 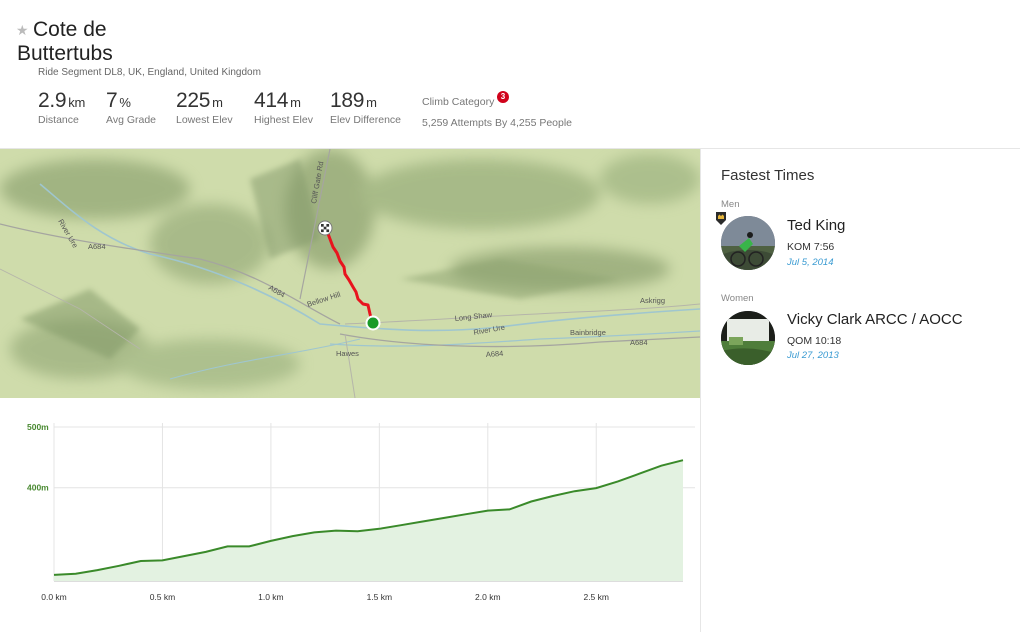 What do you see at coordinates (510, 148) in the screenshot?
I see `header-divider` at bounding box center [510, 148].